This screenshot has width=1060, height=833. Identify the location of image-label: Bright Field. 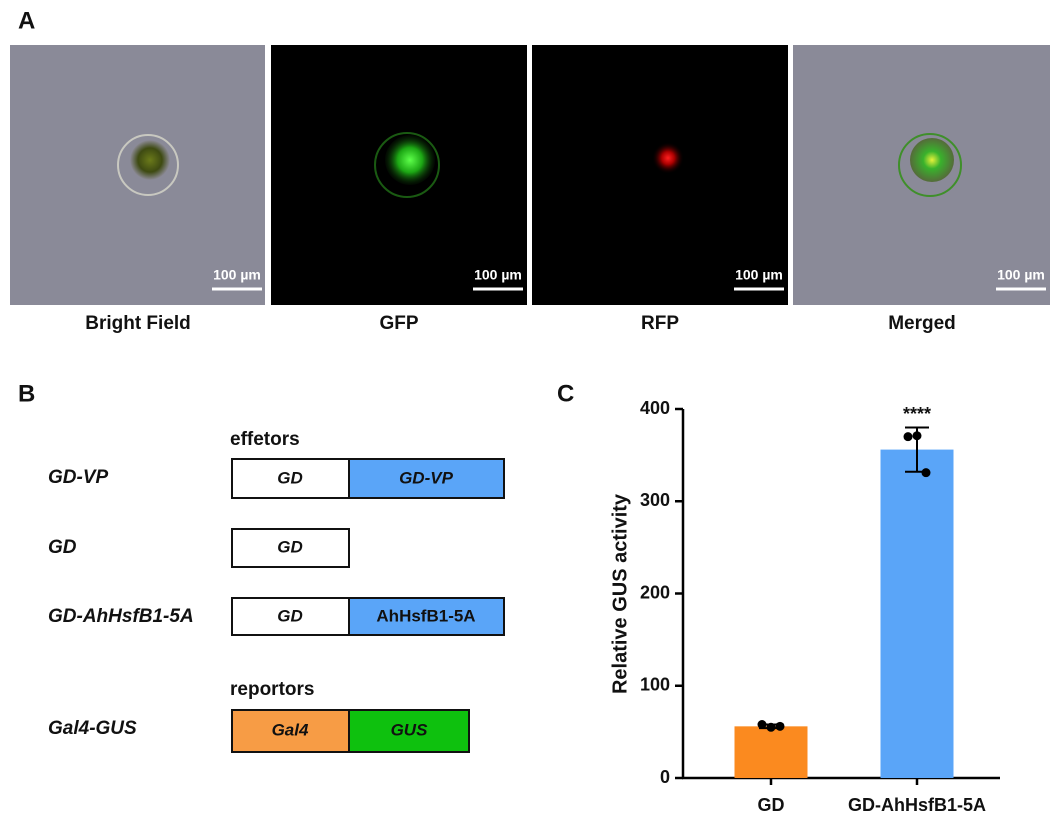
(138, 323).